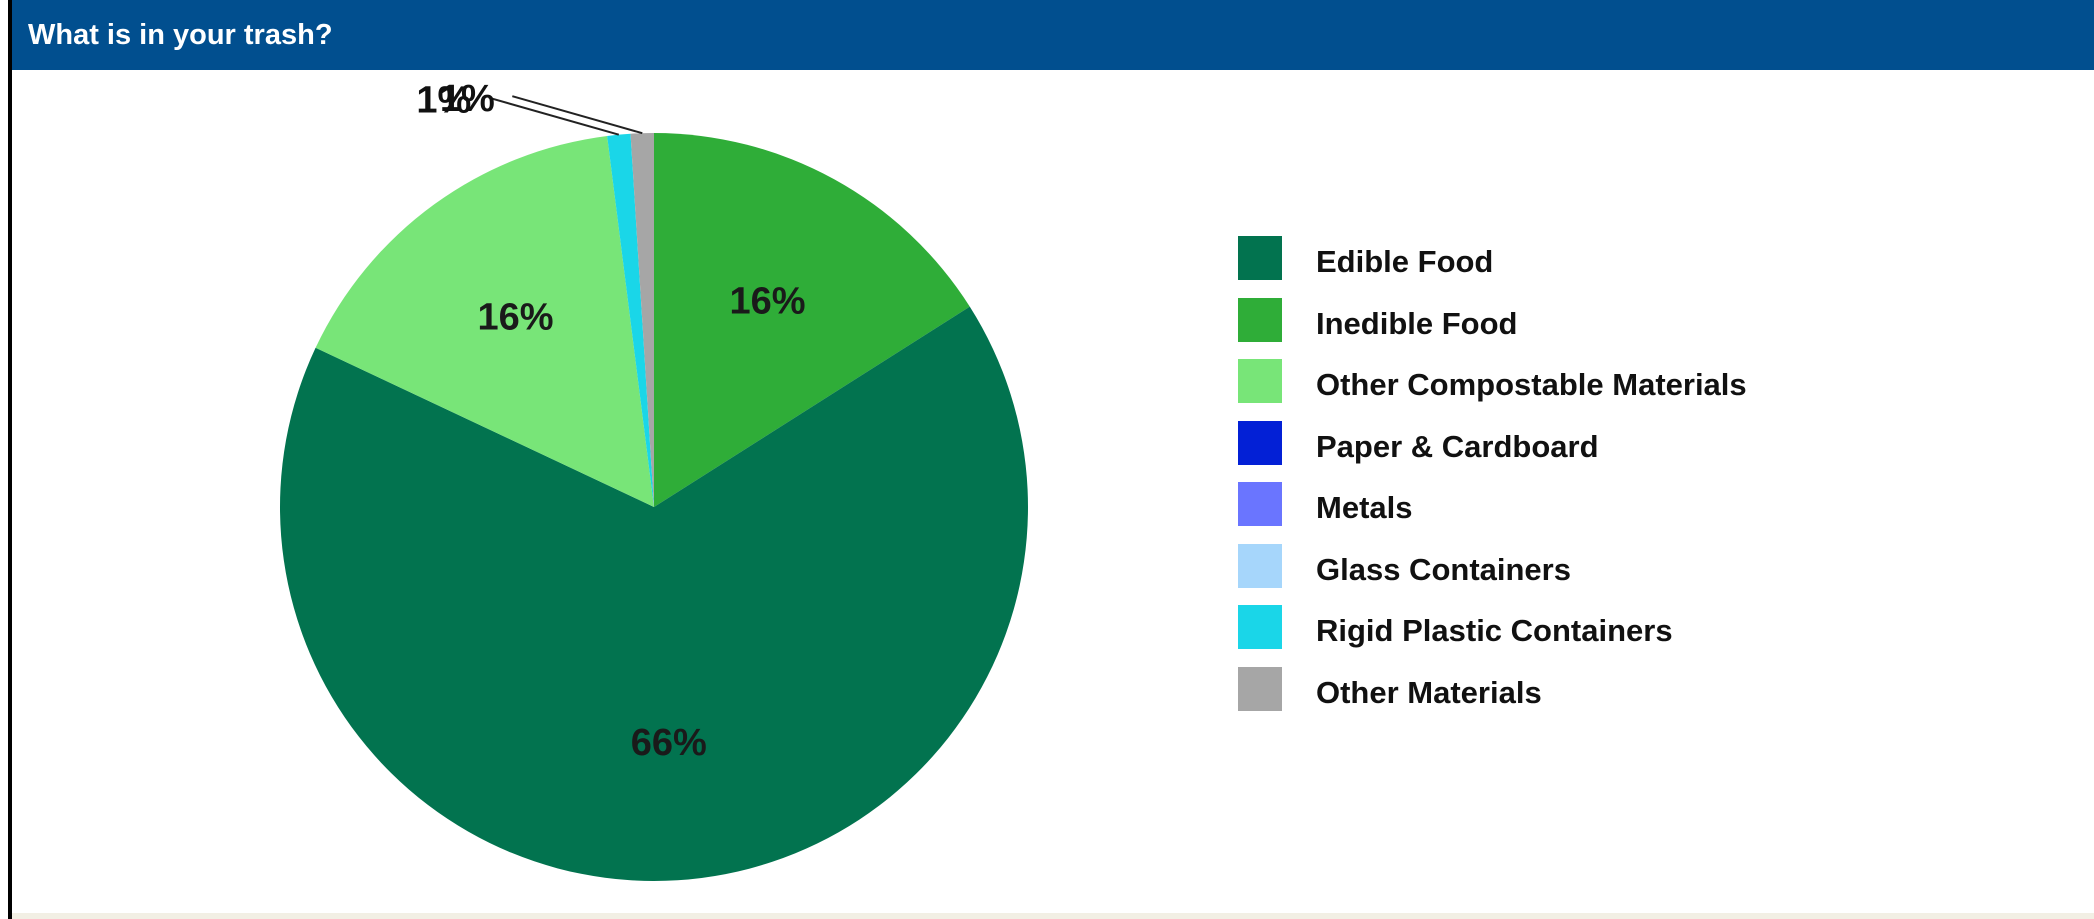 The height and width of the screenshot is (919, 2094). What do you see at coordinates (767, 302) in the screenshot?
I see `slice-label-inedible-food: 16%` at bounding box center [767, 302].